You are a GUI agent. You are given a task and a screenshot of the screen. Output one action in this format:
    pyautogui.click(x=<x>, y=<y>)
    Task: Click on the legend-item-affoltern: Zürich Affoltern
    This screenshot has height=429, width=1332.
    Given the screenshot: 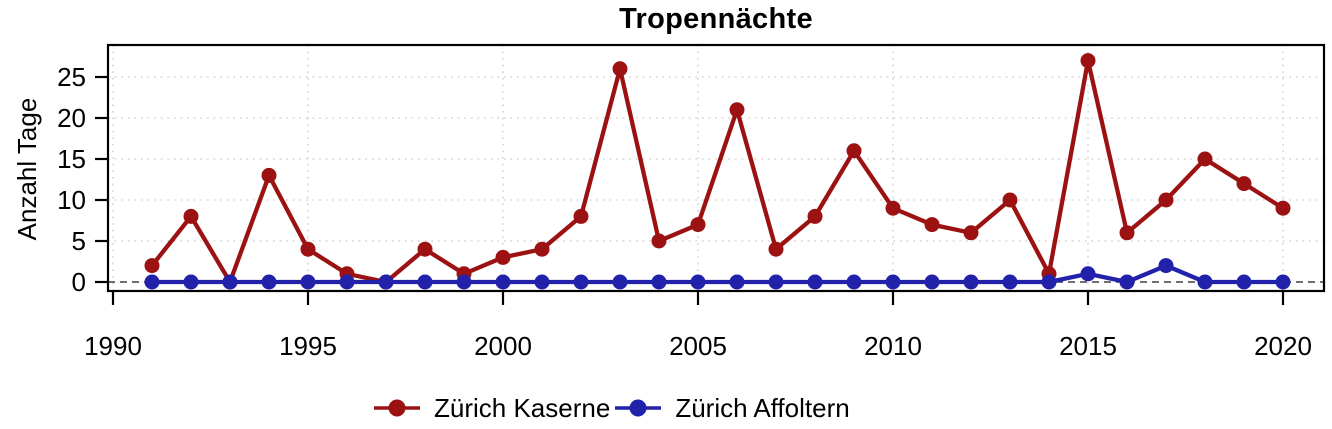 What is the action you would take?
    pyautogui.click(x=732, y=408)
    